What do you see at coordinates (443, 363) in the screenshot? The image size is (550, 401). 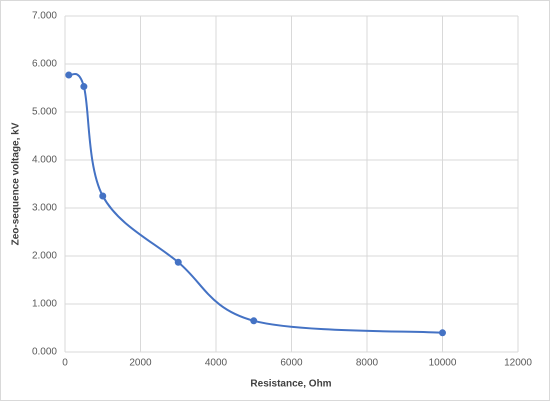 I see `x-tick-label: 10000` at bounding box center [443, 363].